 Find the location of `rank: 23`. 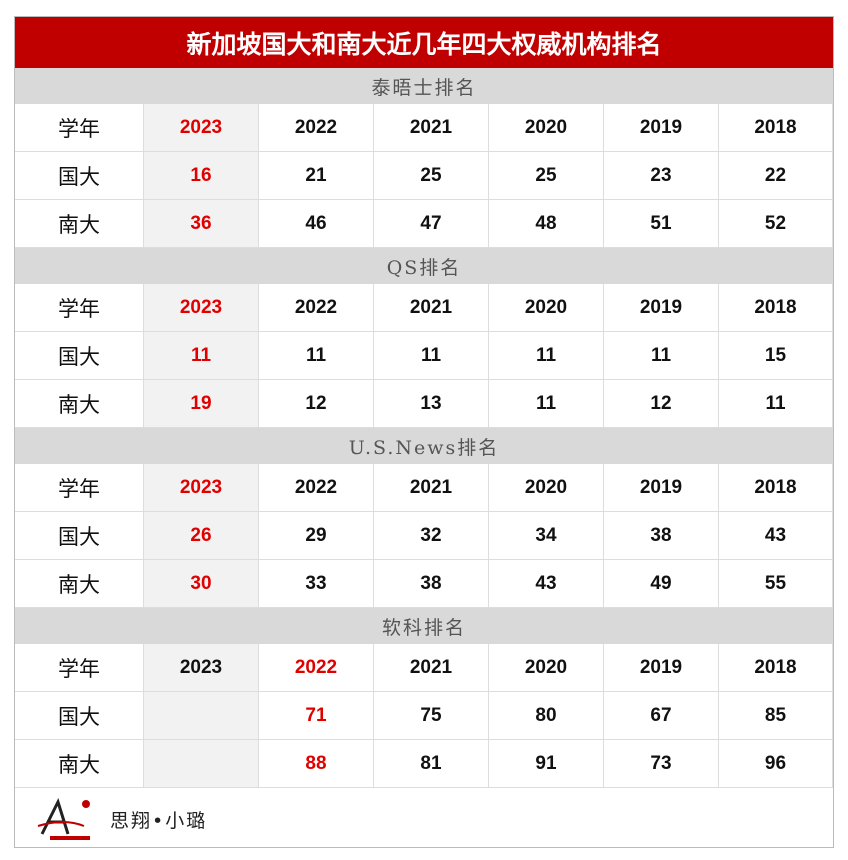

rank: 23 is located at coordinates (661, 176).